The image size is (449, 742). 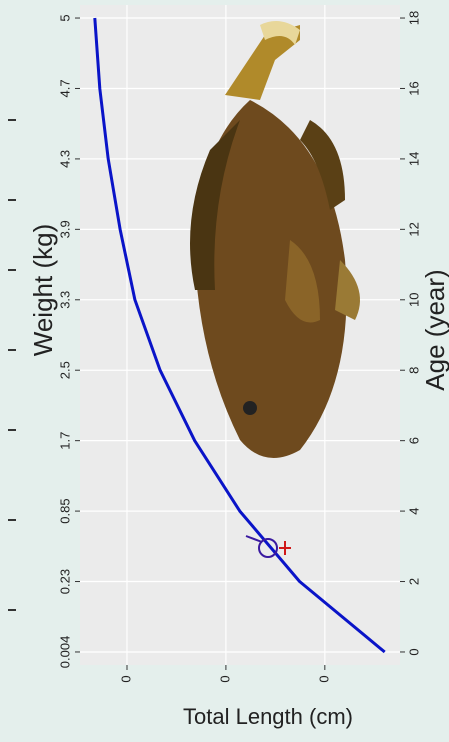 I want to click on x2-tick-label: 3.9, so click(x=64, y=229).